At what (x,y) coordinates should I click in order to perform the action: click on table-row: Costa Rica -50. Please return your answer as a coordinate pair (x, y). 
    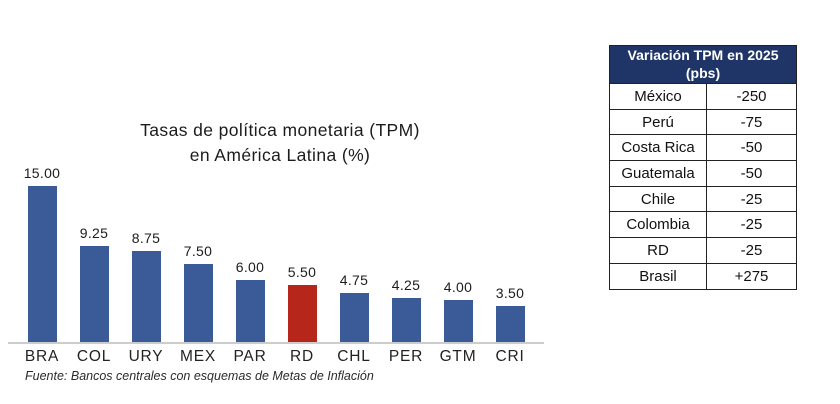
    Looking at the image, I should click on (703, 148).